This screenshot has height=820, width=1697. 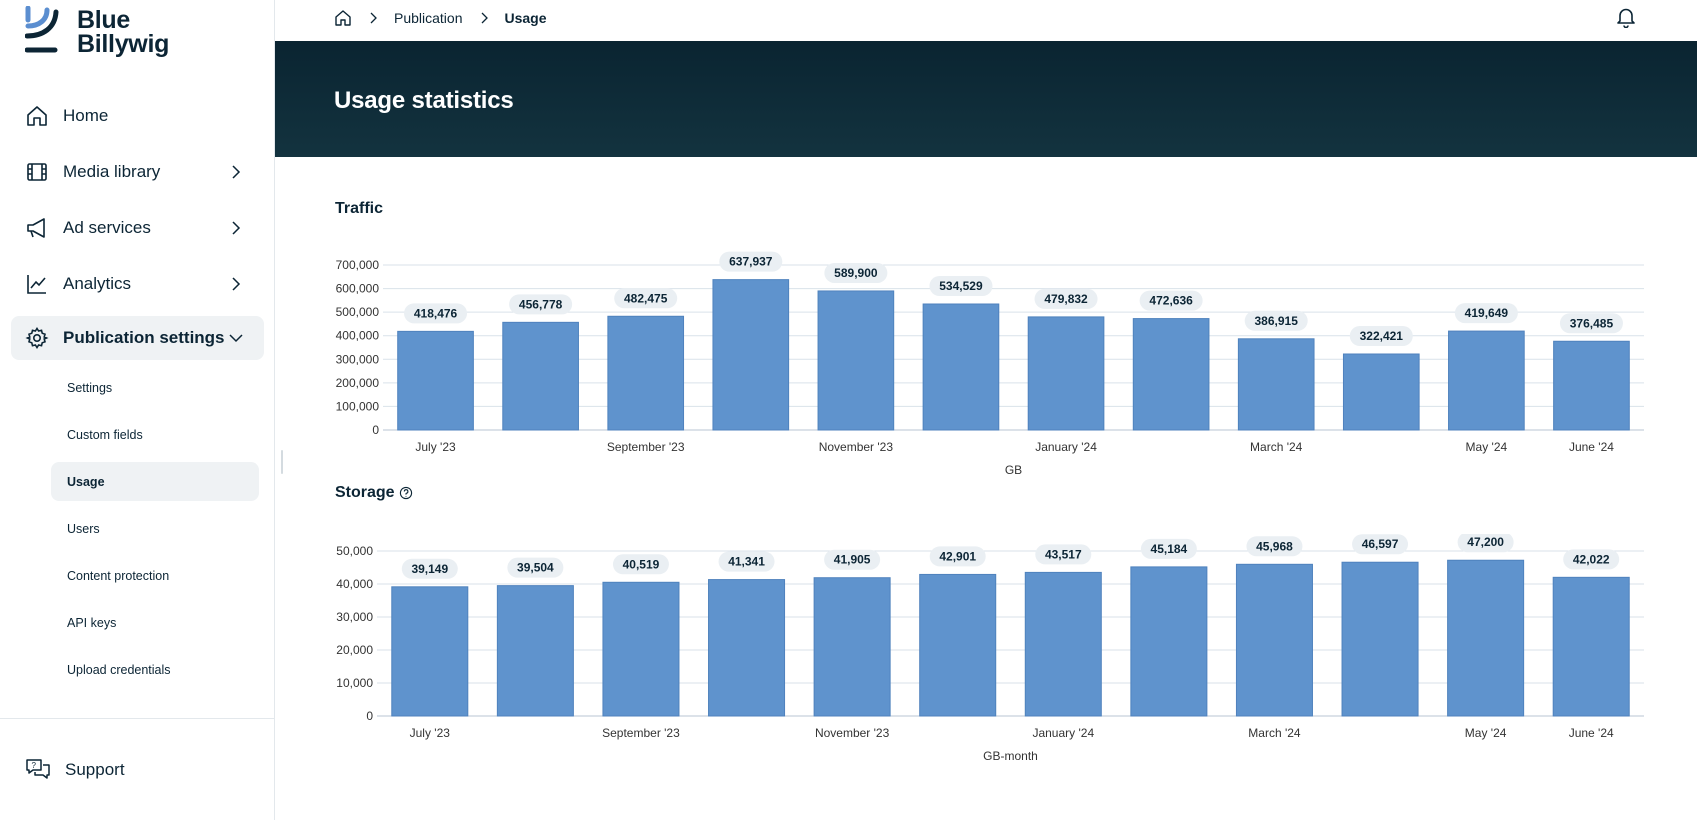 What do you see at coordinates (525, 18) in the screenshot?
I see `breadcrumb-current: Usage` at bounding box center [525, 18].